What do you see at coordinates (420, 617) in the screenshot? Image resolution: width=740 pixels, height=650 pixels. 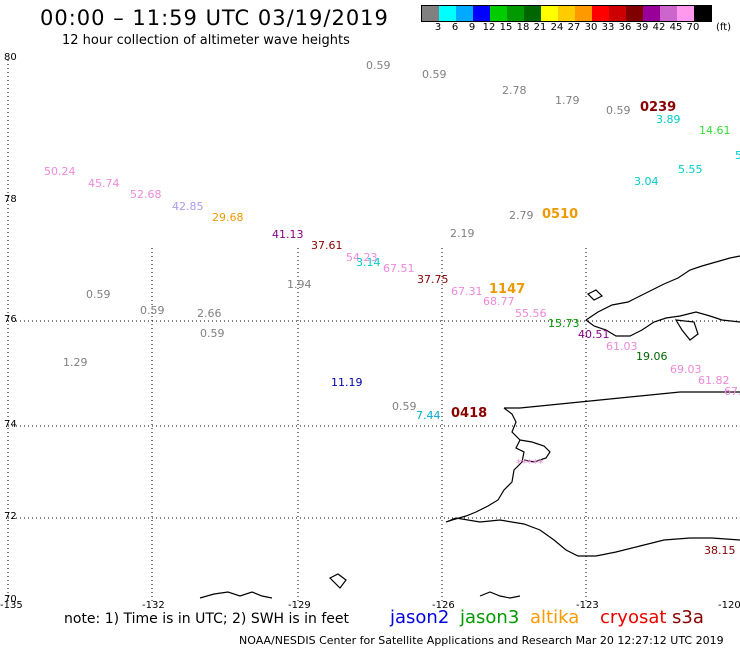 I see `satellite-name-jason2: jason2` at bounding box center [420, 617].